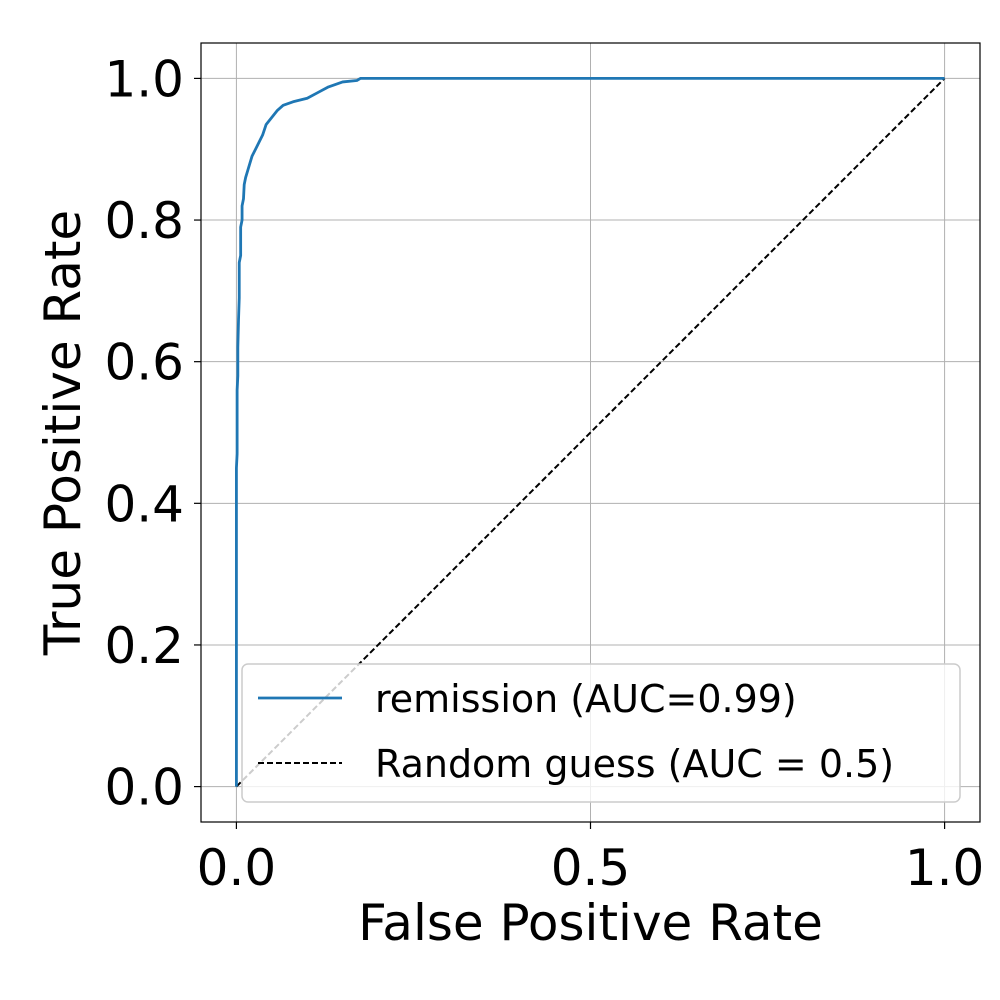  What do you see at coordinates (144, 79) in the screenshot?
I see `y-tick-label: 1.0` at bounding box center [144, 79].